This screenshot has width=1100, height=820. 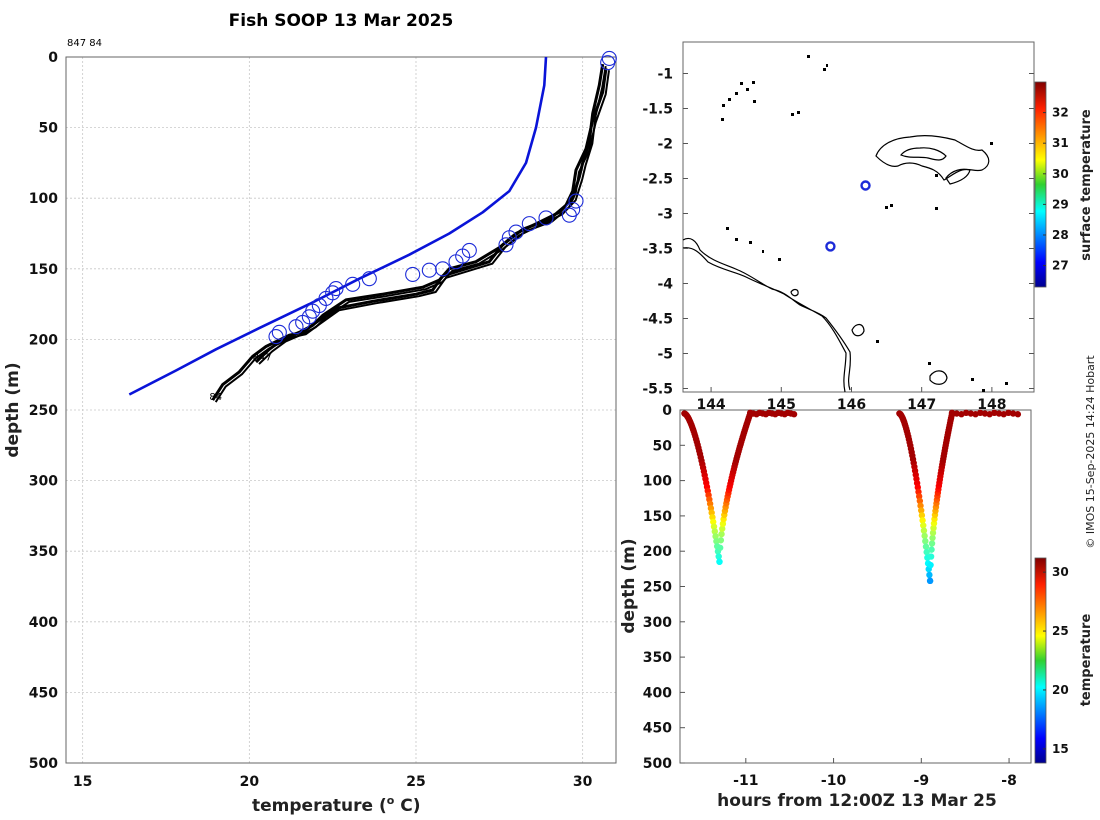 I want to click on map-xtick-label: 147, so click(x=921, y=405).